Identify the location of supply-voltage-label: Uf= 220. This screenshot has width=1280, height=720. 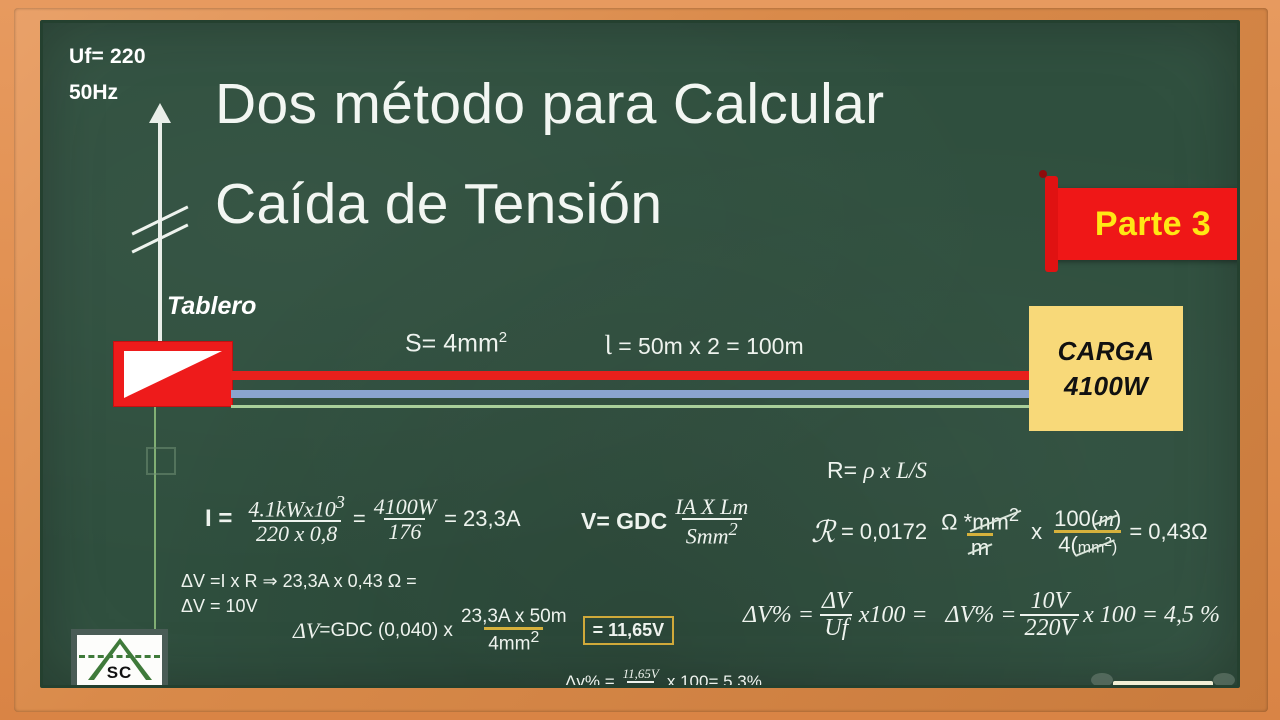
(107, 56).